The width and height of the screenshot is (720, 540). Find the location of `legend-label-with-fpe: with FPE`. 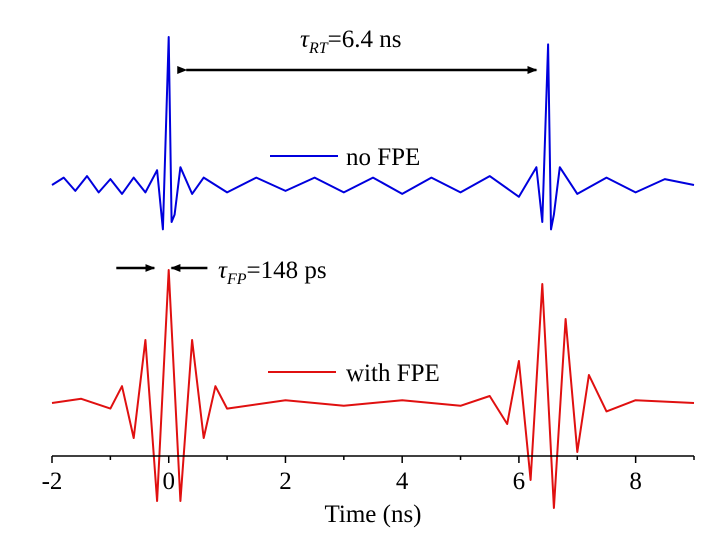

legend-label-with-fpe: with FPE is located at coordinates (393, 373).